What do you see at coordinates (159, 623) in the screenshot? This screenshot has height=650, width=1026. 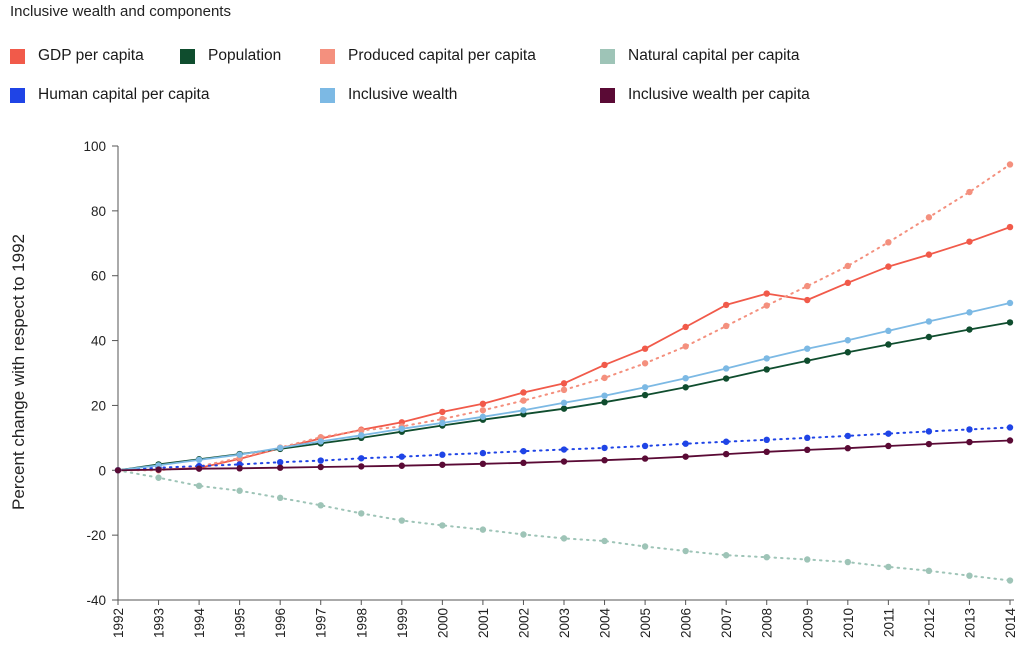 I see `x-tick-label: 1993` at bounding box center [159, 623].